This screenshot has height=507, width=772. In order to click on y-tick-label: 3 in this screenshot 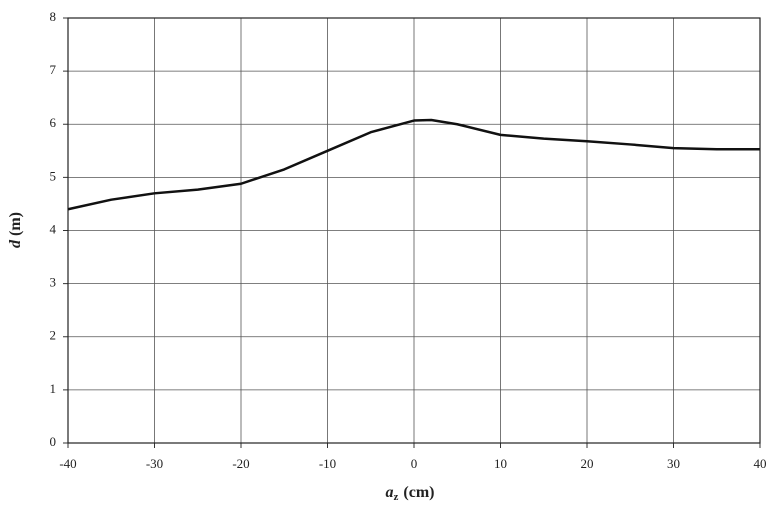, I will do `click(53, 282)`.